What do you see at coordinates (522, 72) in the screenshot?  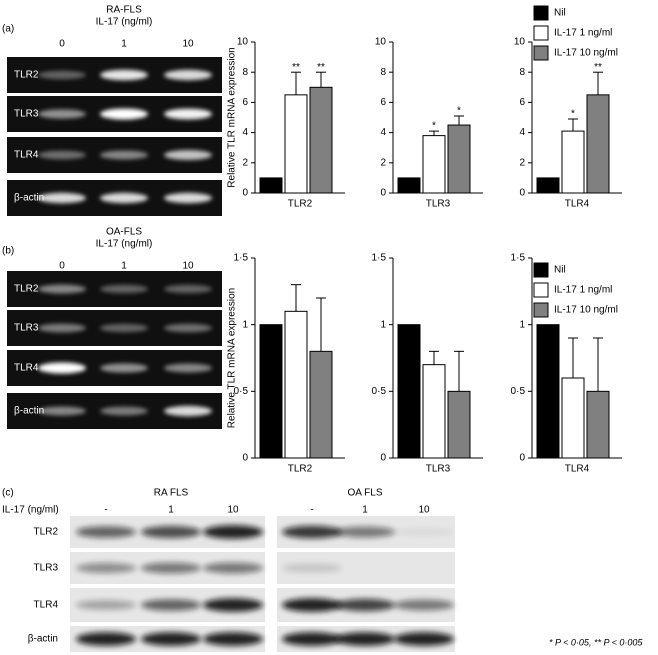 I see `y-tick-label: 8` at bounding box center [522, 72].